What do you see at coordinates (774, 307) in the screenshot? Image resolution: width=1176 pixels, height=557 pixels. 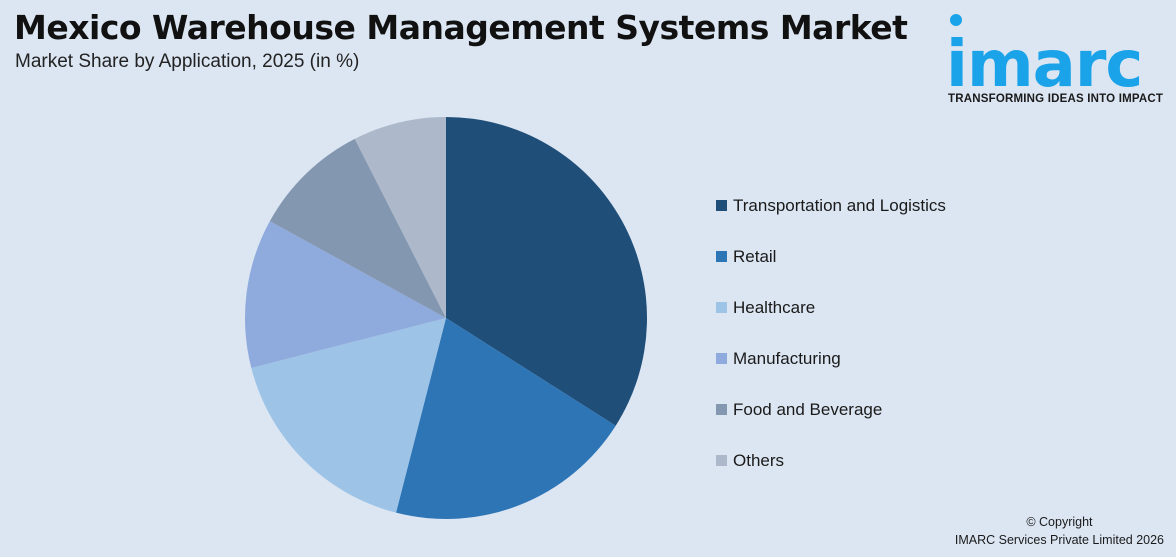 I see `legend-label: Healthcare` at bounding box center [774, 307].